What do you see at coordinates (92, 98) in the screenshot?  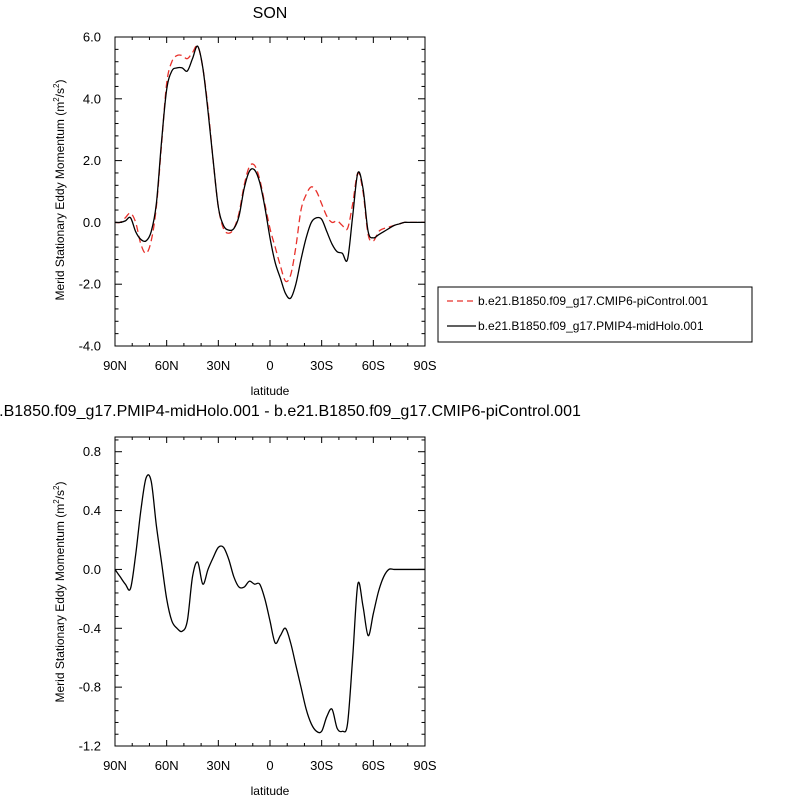 I see `y-tick-label: 4.0` at bounding box center [92, 98].